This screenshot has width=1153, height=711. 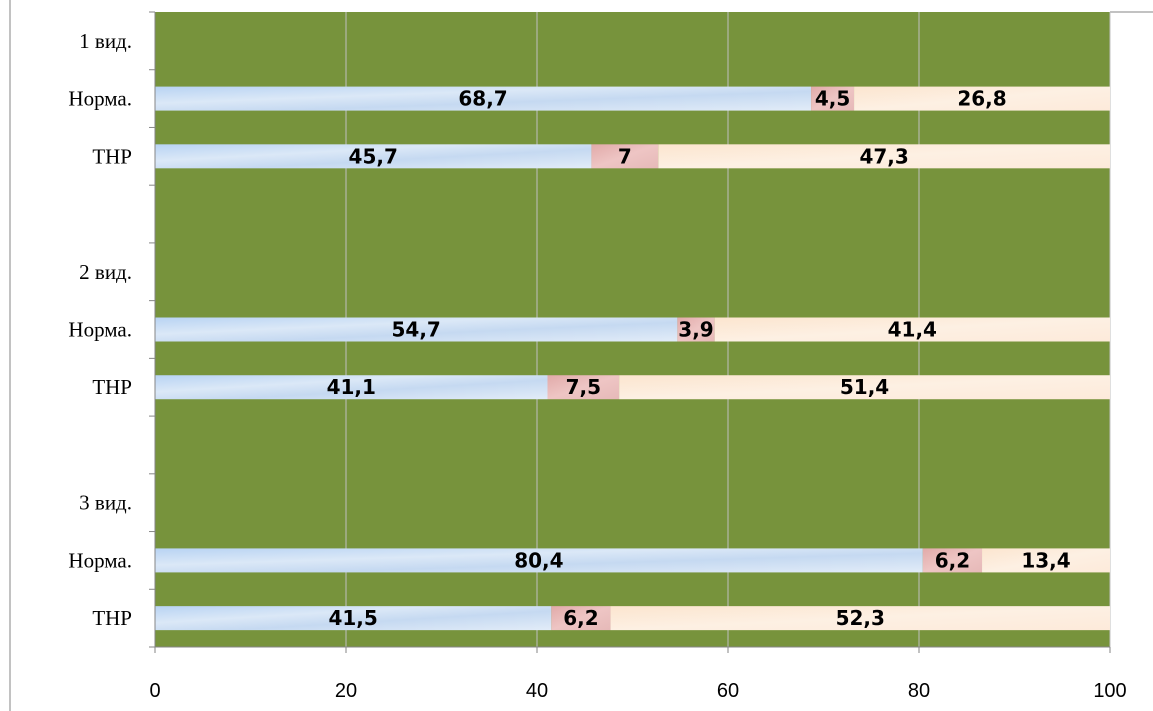 I want to click on category-label: 1 вид., so click(x=105, y=41).